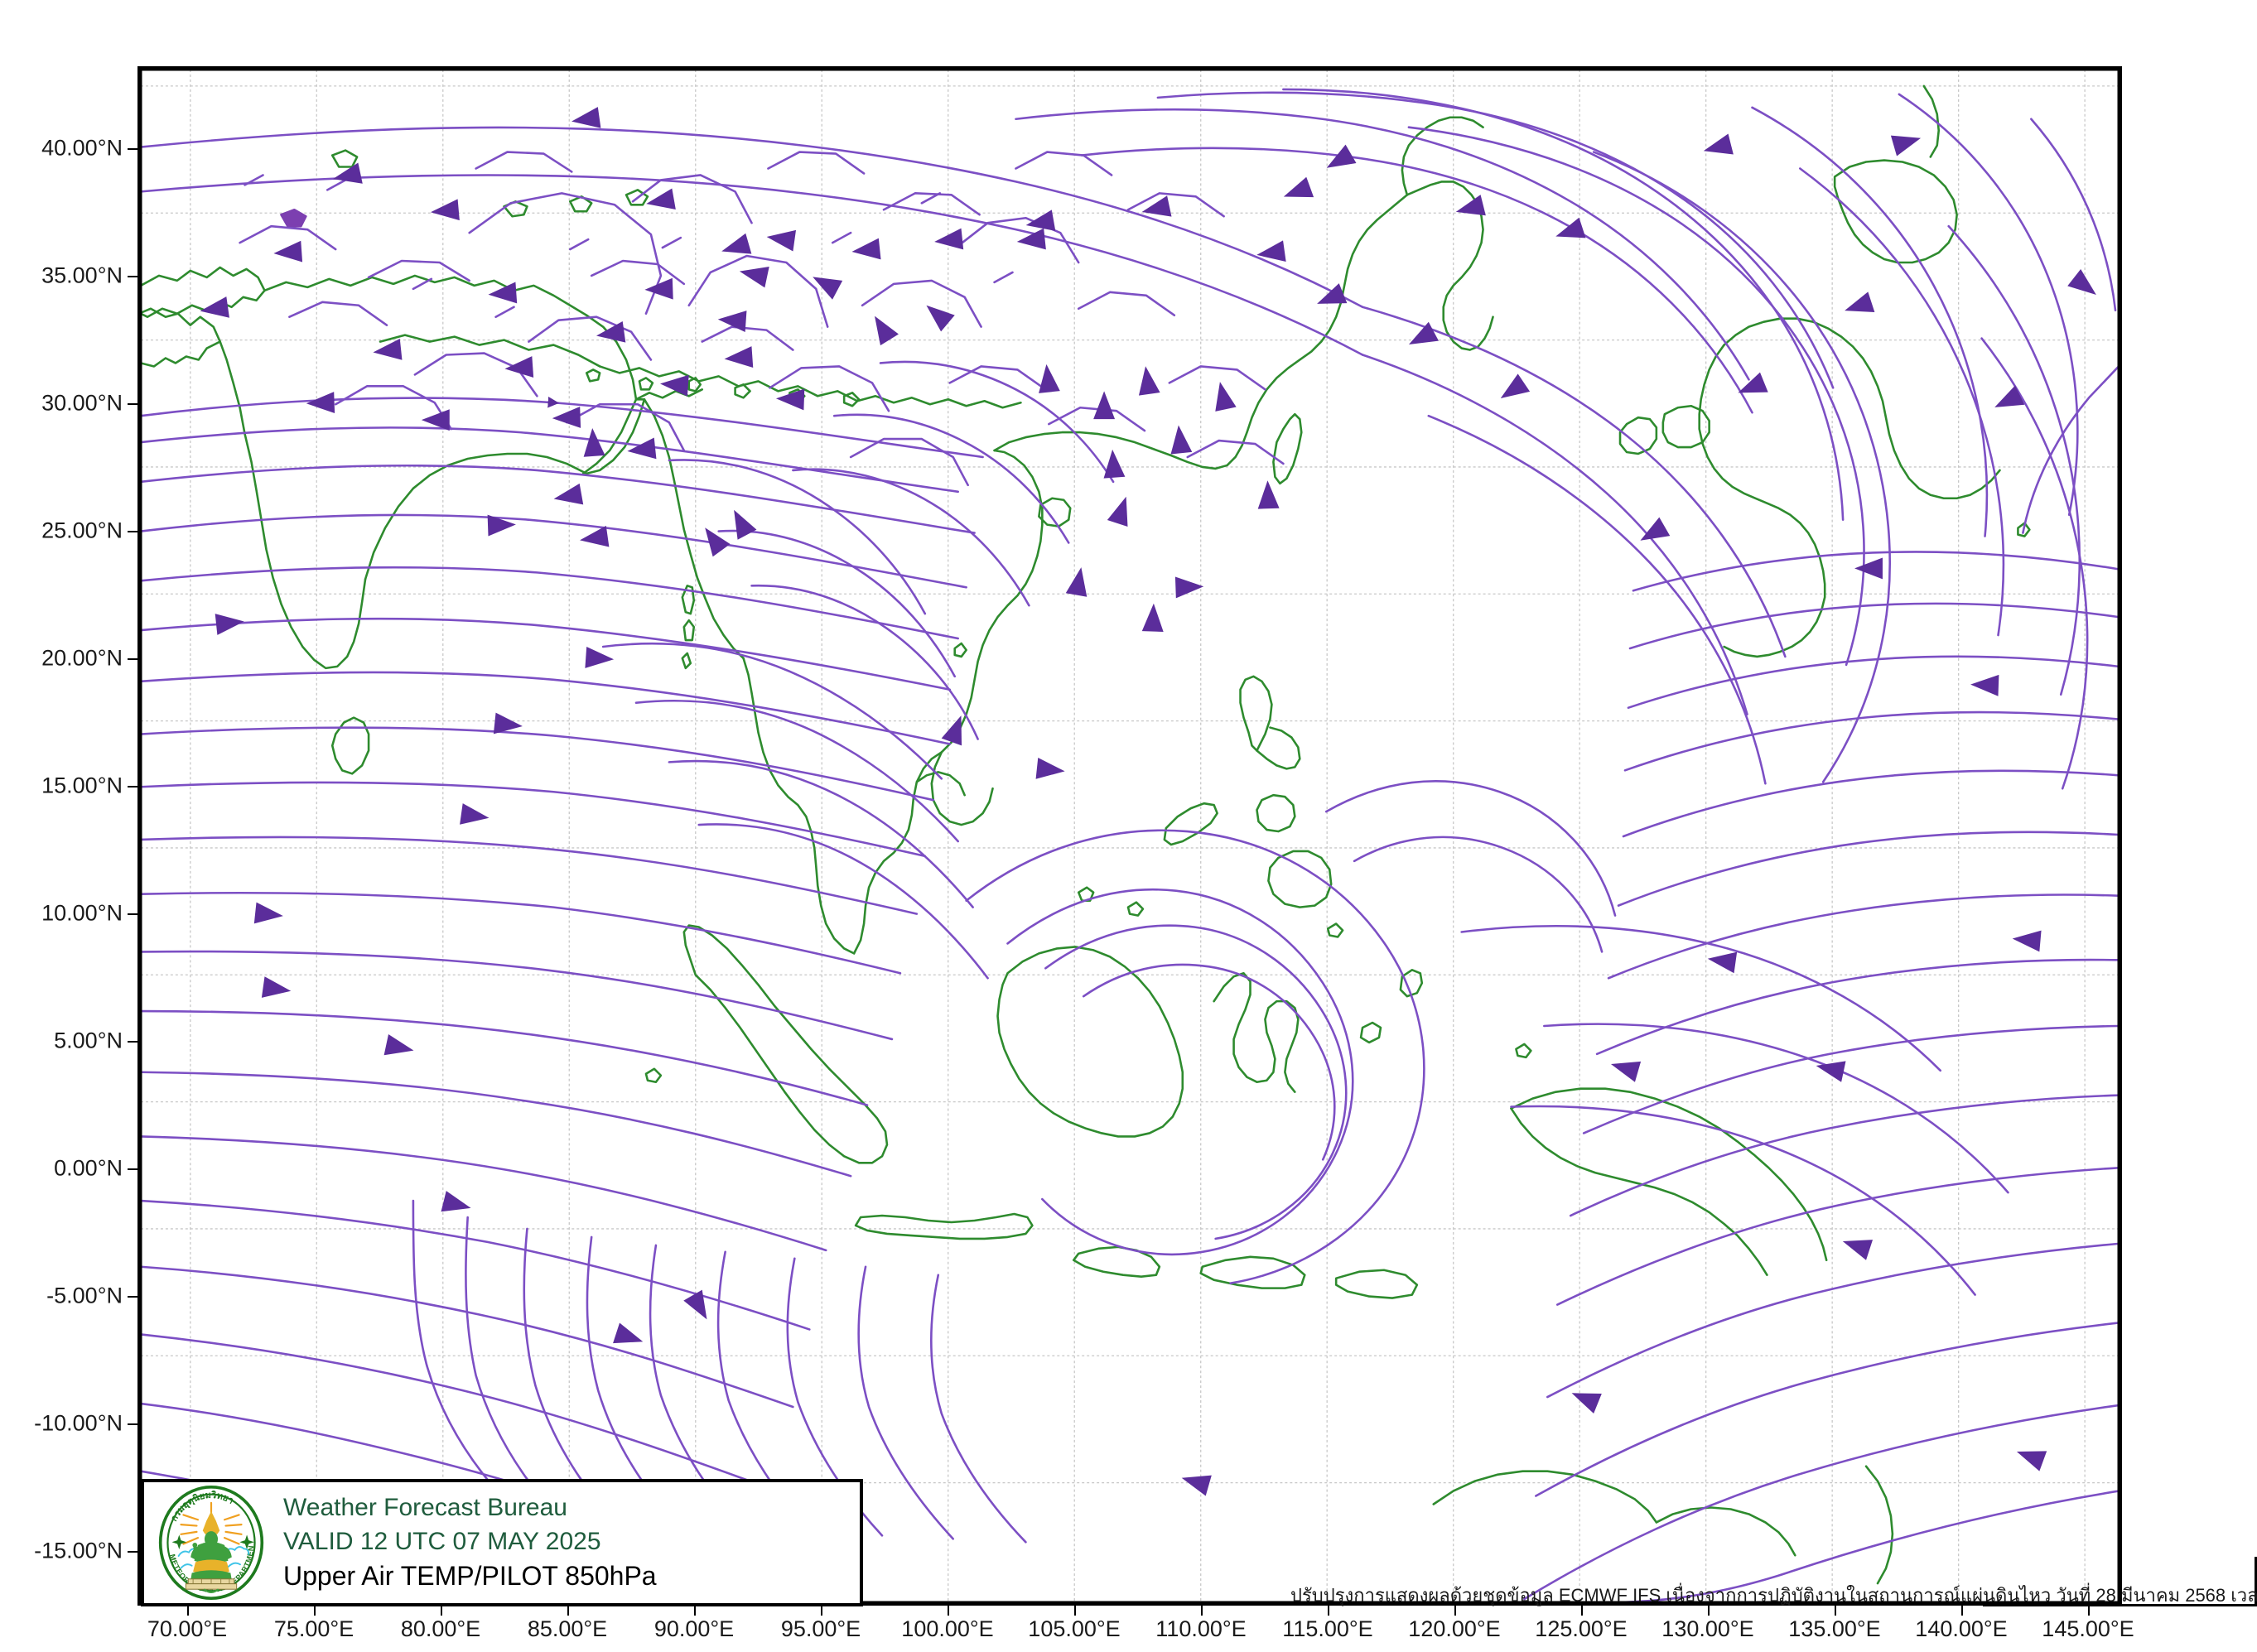 The height and width of the screenshot is (1652, 2257). I want to click on legend-organisation: Weather Forecast Bureau, so click(425, 1508).